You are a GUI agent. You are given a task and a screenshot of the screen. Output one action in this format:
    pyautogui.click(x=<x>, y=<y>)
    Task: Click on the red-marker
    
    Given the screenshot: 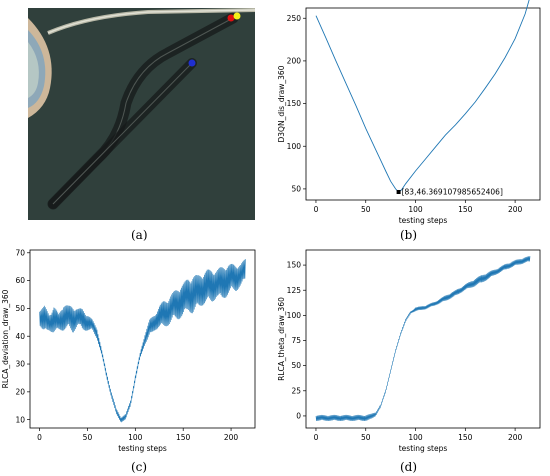 What is the action you would take?
    pyautogui.click(x=231, y=18)
    